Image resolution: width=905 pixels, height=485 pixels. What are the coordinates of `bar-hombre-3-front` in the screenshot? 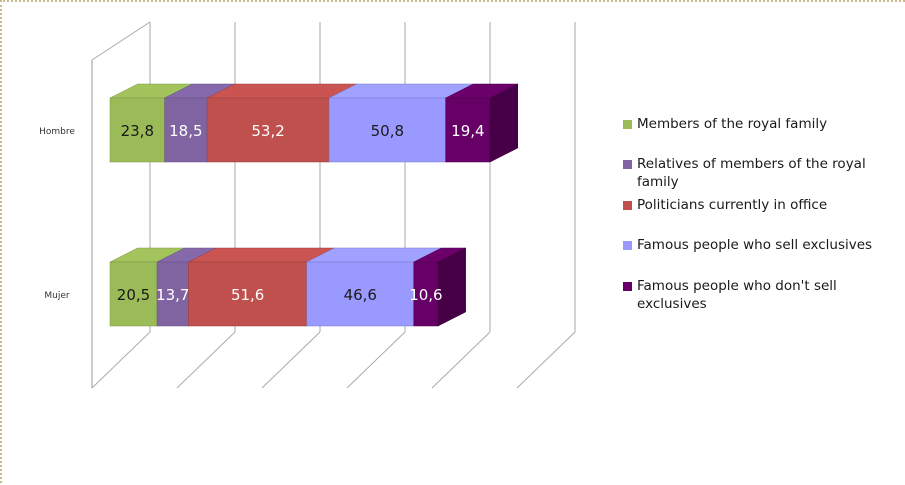 It's located at (387, 130).